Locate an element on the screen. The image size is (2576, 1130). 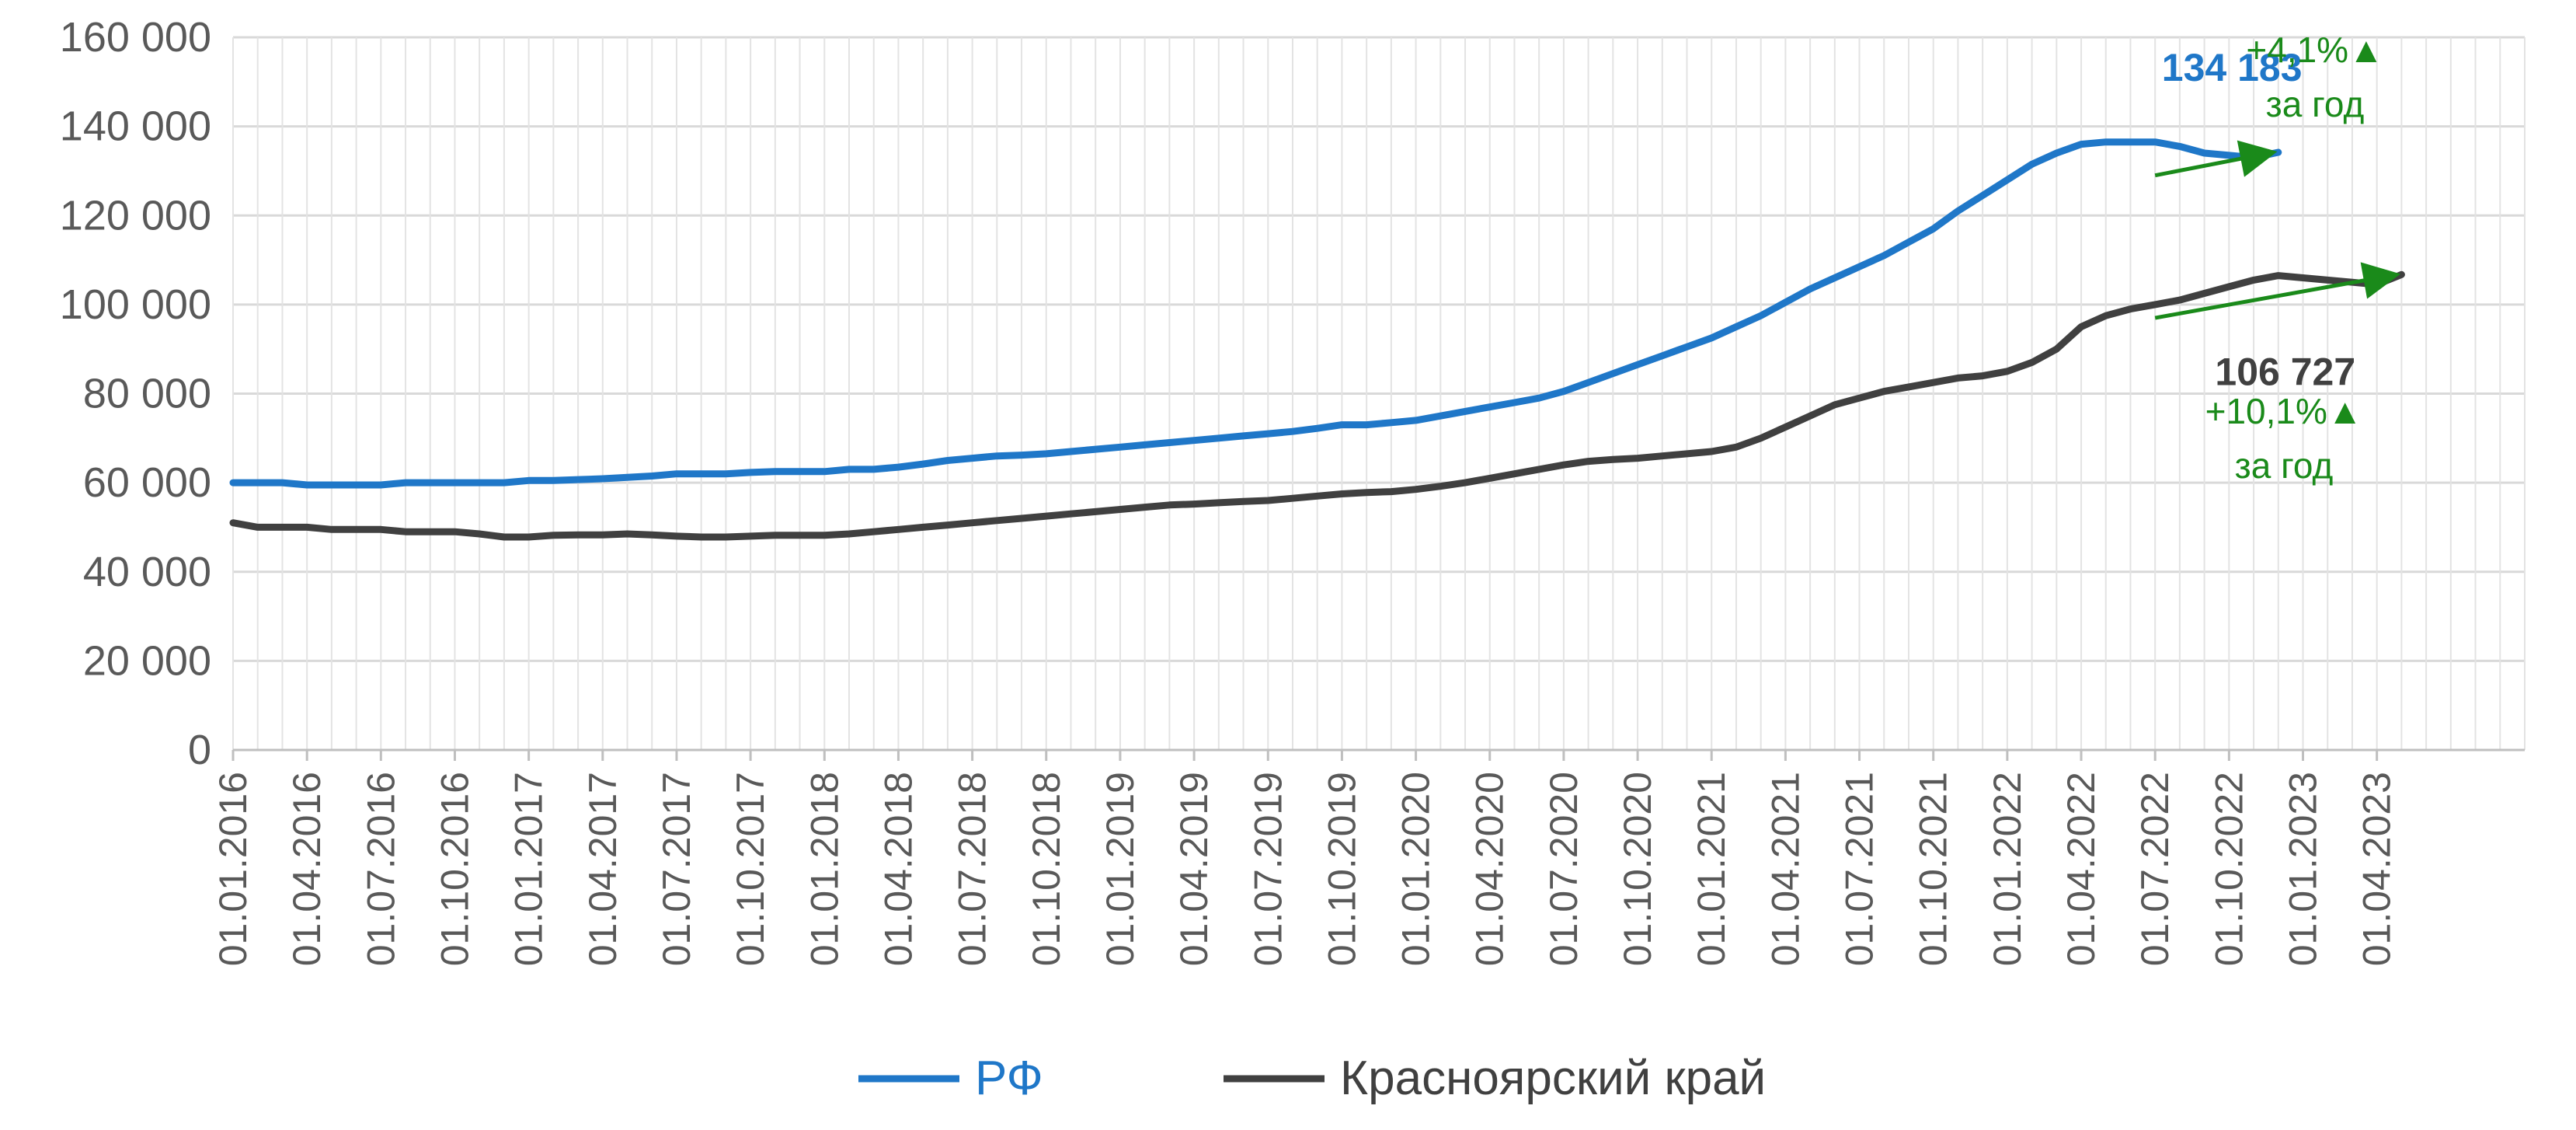
x-tick-label: 01.01.2022 is located at coordinates (2008, 869).